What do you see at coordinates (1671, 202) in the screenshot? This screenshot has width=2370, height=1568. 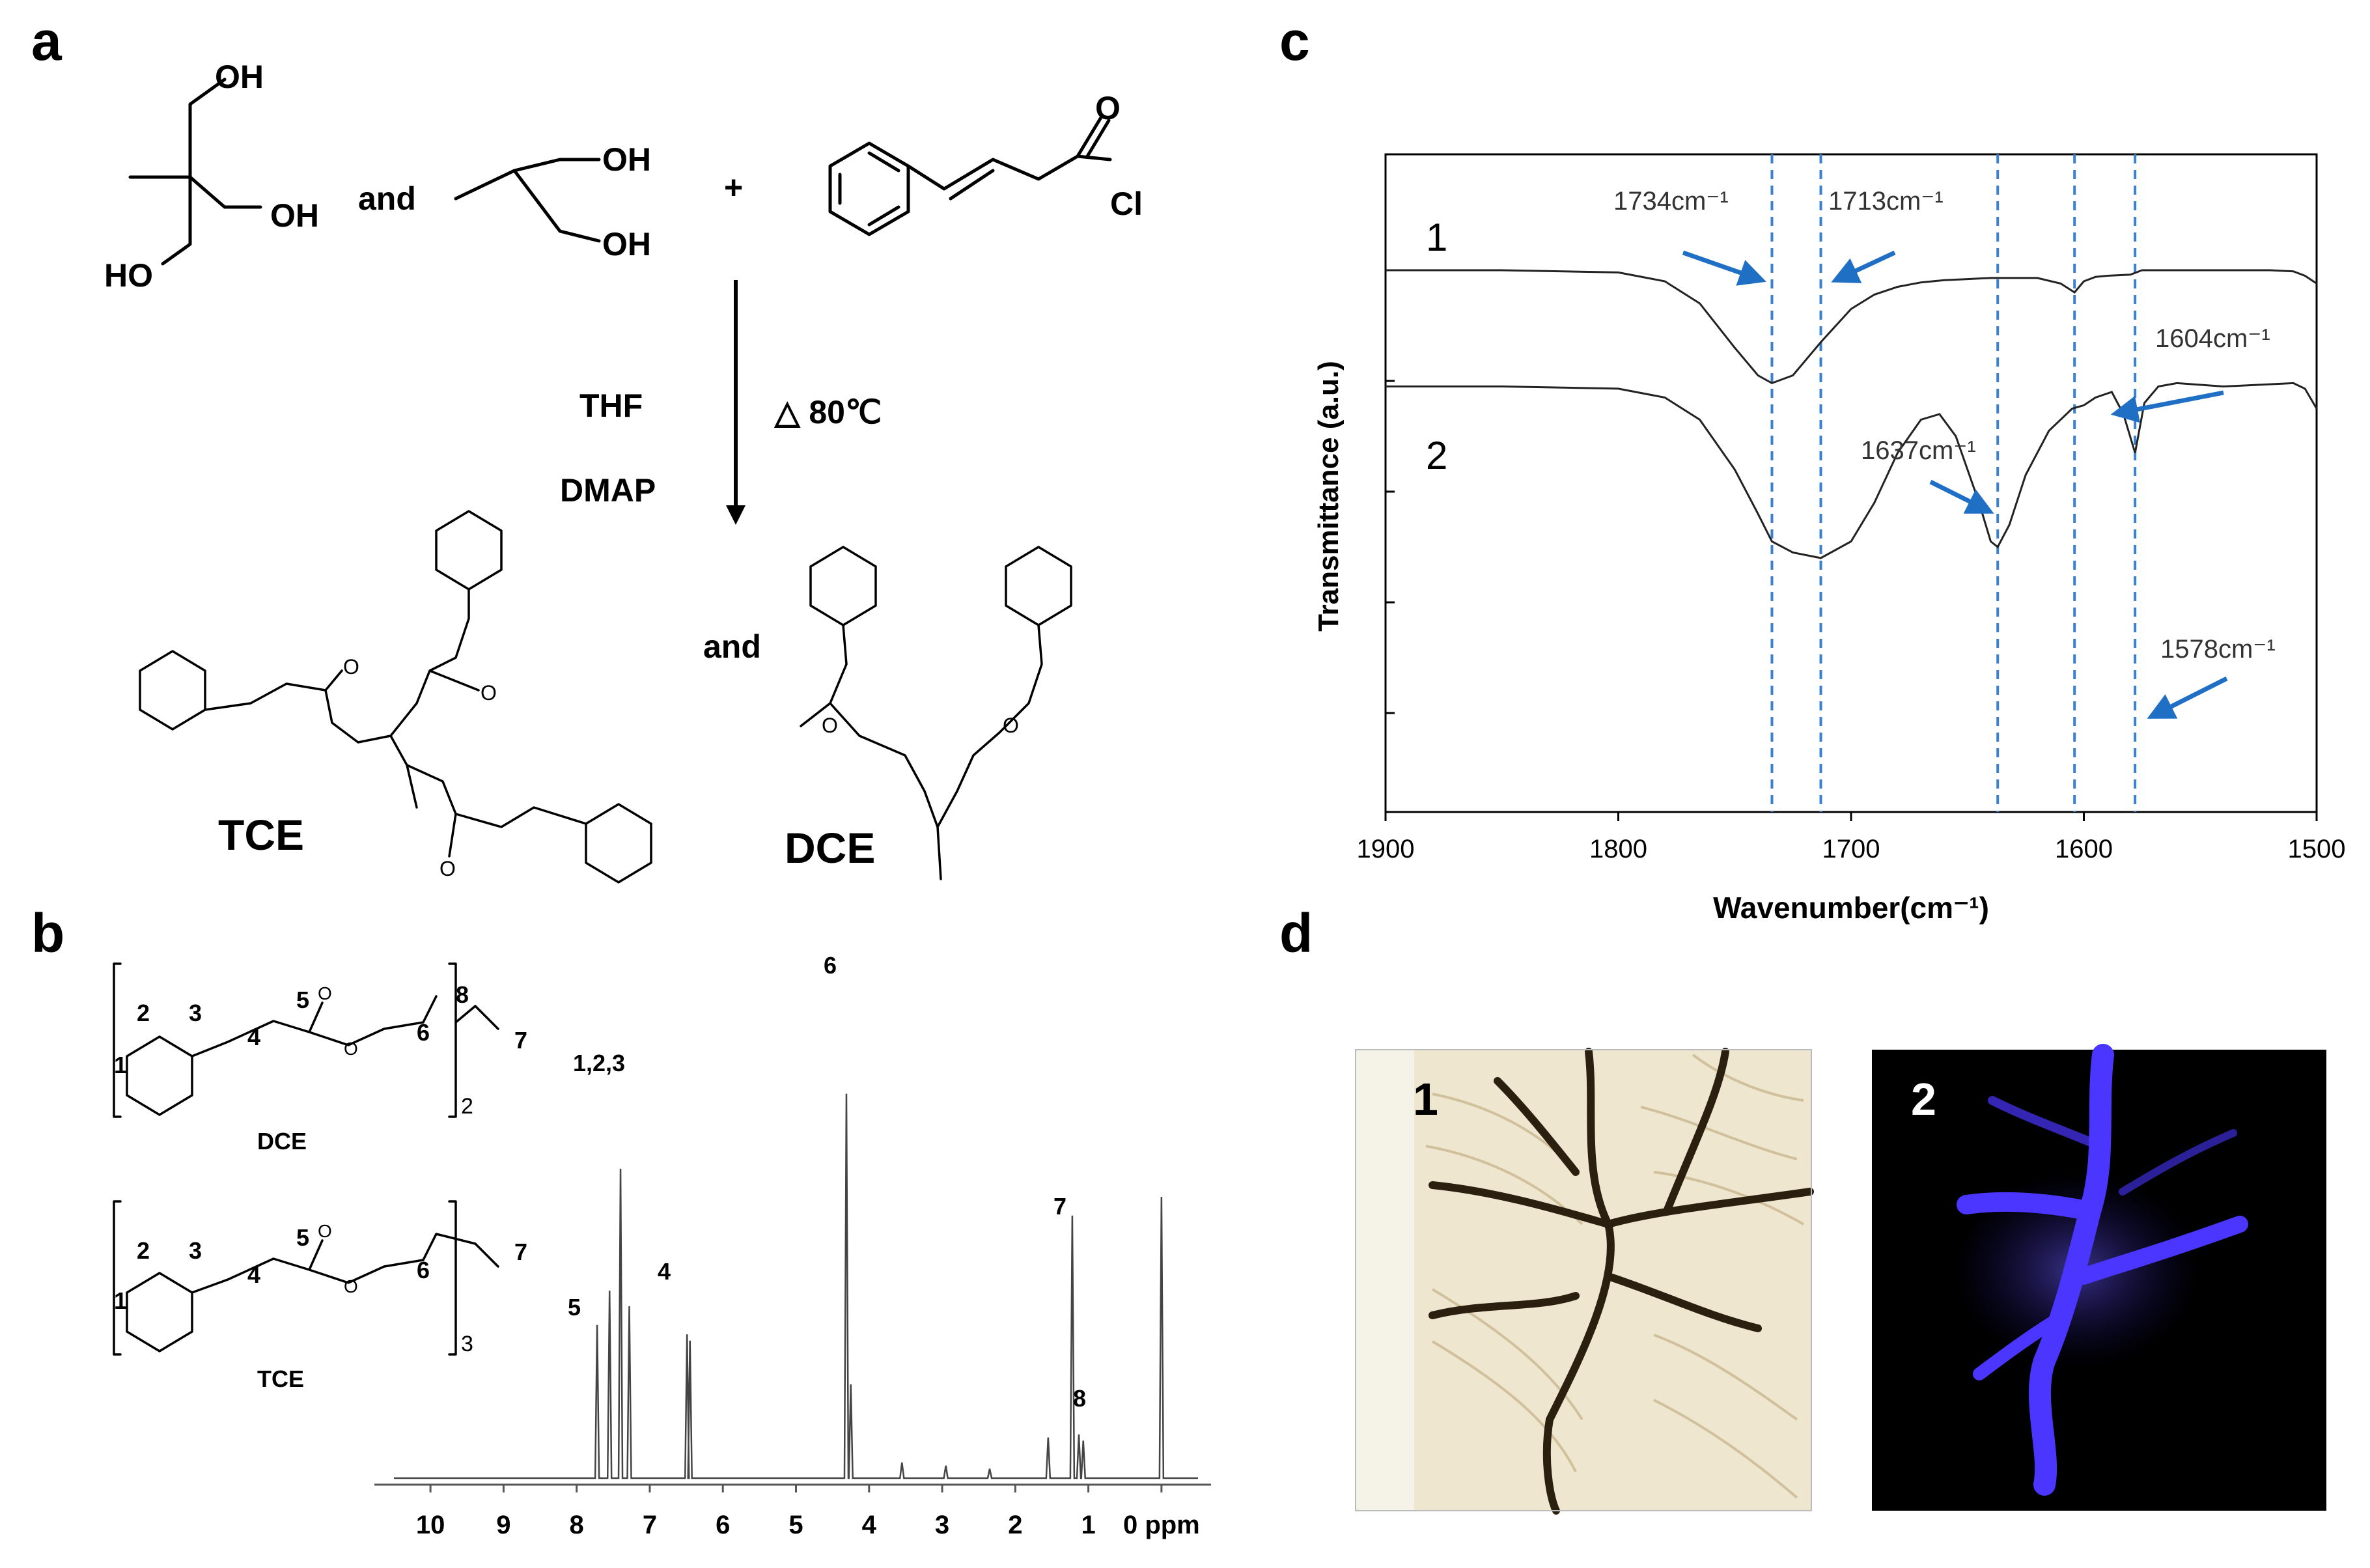 I see `annotation-1734: 1734cm⁻¹` at bounding box center [1671, 202].